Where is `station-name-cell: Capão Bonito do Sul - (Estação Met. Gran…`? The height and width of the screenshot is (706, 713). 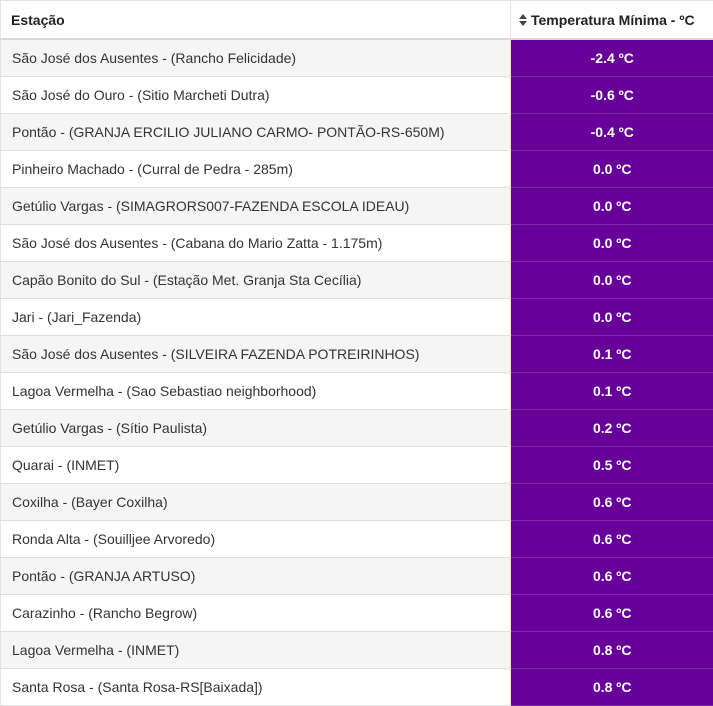 station-name-cell: Capão Bonito do Sul - (Estação Met. Gran… is located at coordinates (256, 280).